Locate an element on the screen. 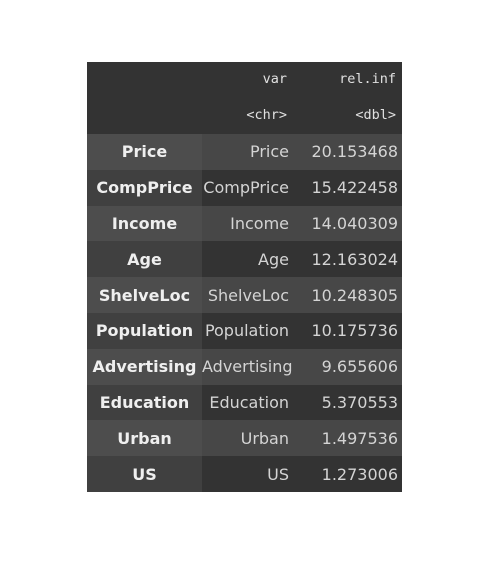  table-row: Population Population 10.175736 is located at coordinates (244, 330).